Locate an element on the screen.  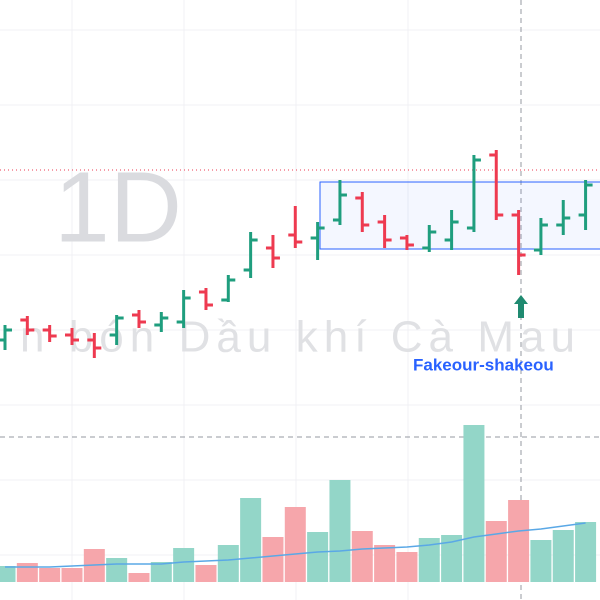
volume-ma is located at coordinates (295, 545).